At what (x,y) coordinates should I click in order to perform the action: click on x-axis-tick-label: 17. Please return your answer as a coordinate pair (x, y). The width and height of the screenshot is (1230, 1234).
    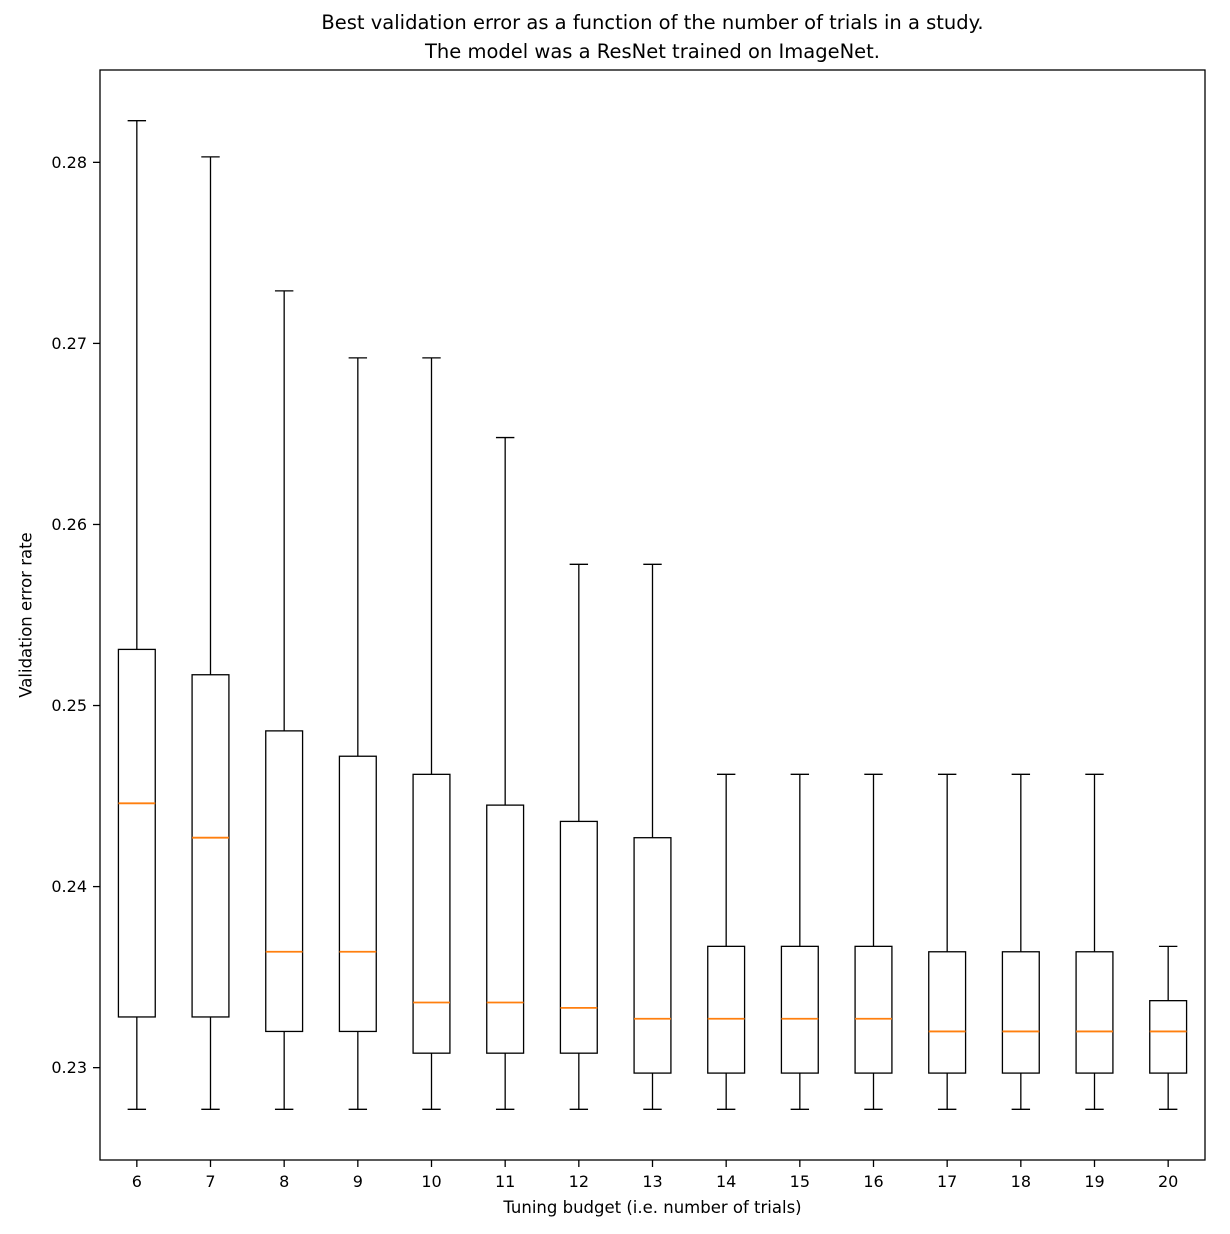
    Looking at the image, I should click on (947, 1181).